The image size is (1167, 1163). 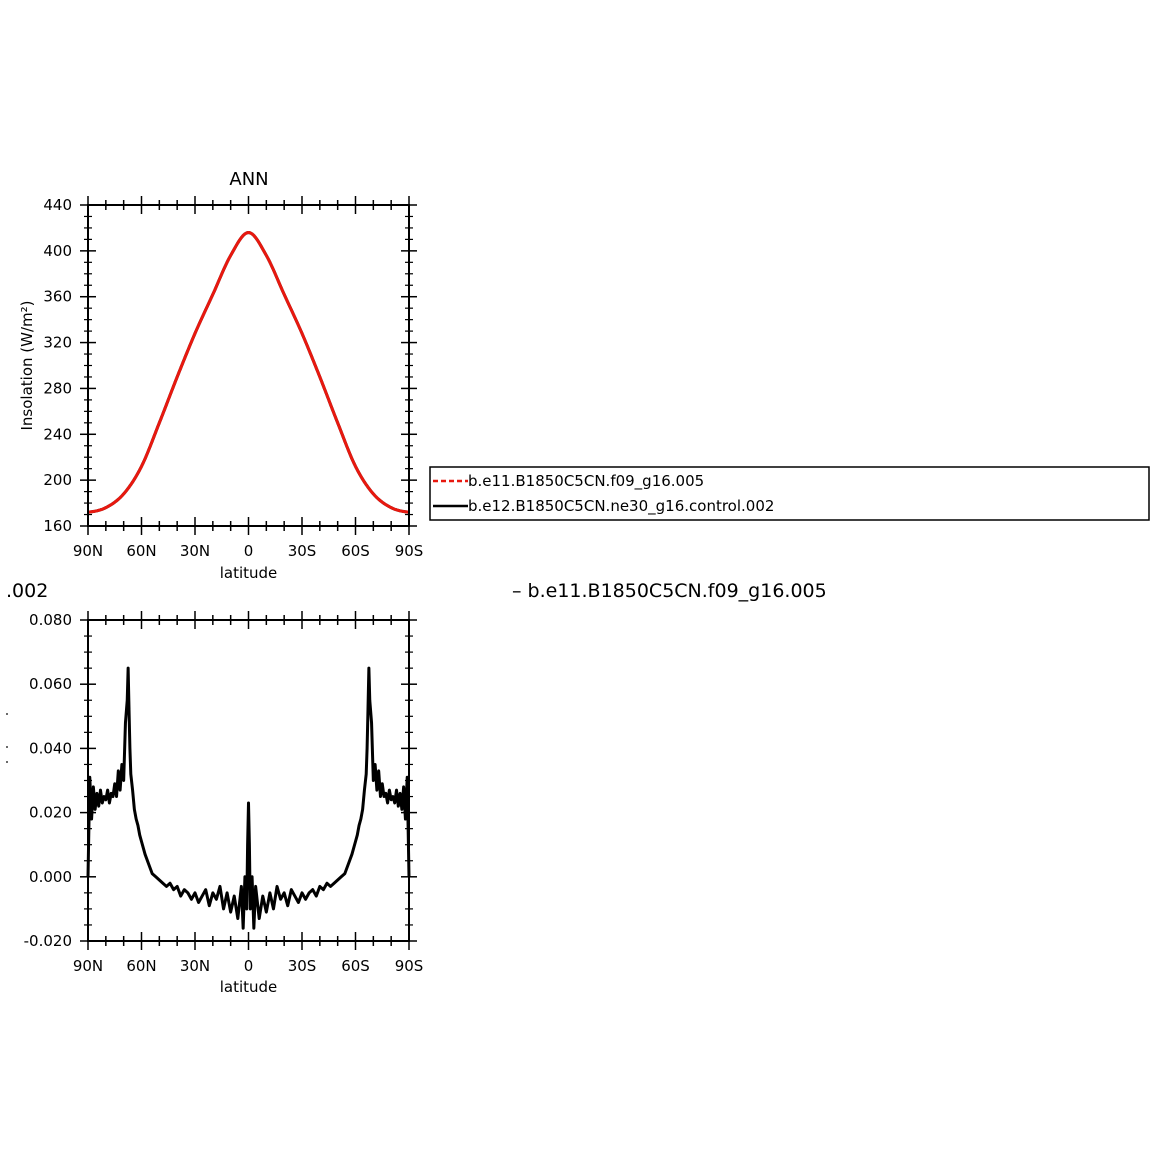 What do you see at coordinates (669, 591) in the screenshot?
I see `bottom-legend-text: – b.e11.B1850C5CN.f09_g16.005` at bounding box center [669, 591].